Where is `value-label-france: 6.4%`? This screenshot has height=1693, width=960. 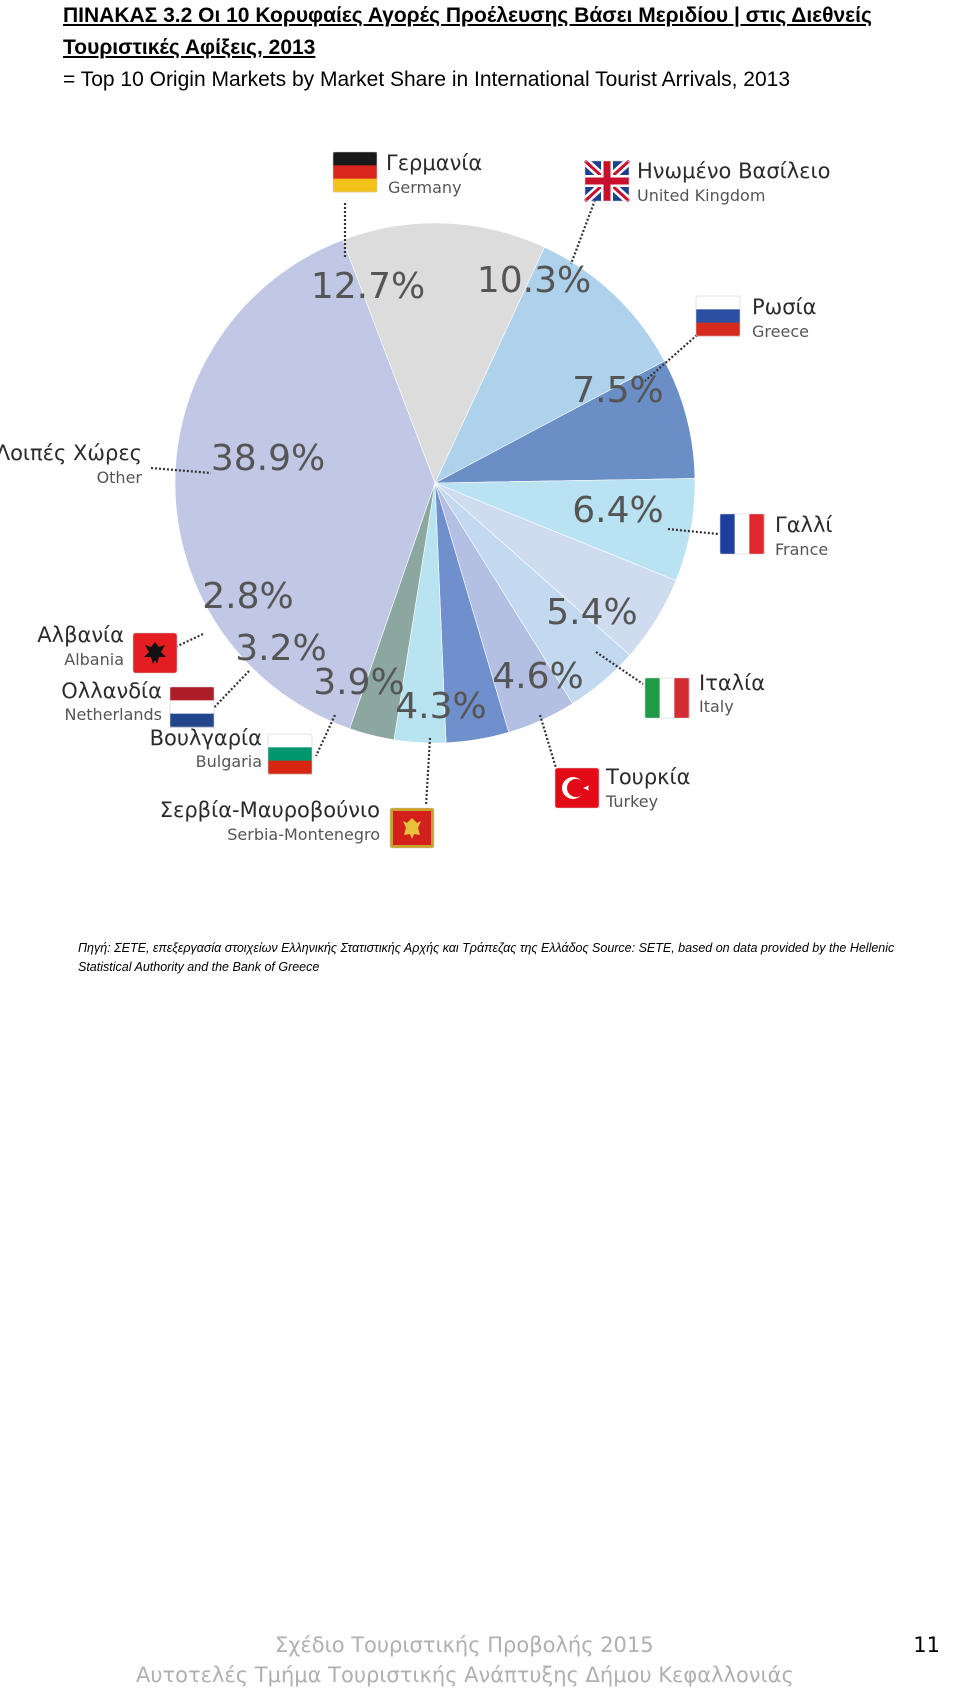
value-label-france: 6.4% is located at coordinates (617, 510).